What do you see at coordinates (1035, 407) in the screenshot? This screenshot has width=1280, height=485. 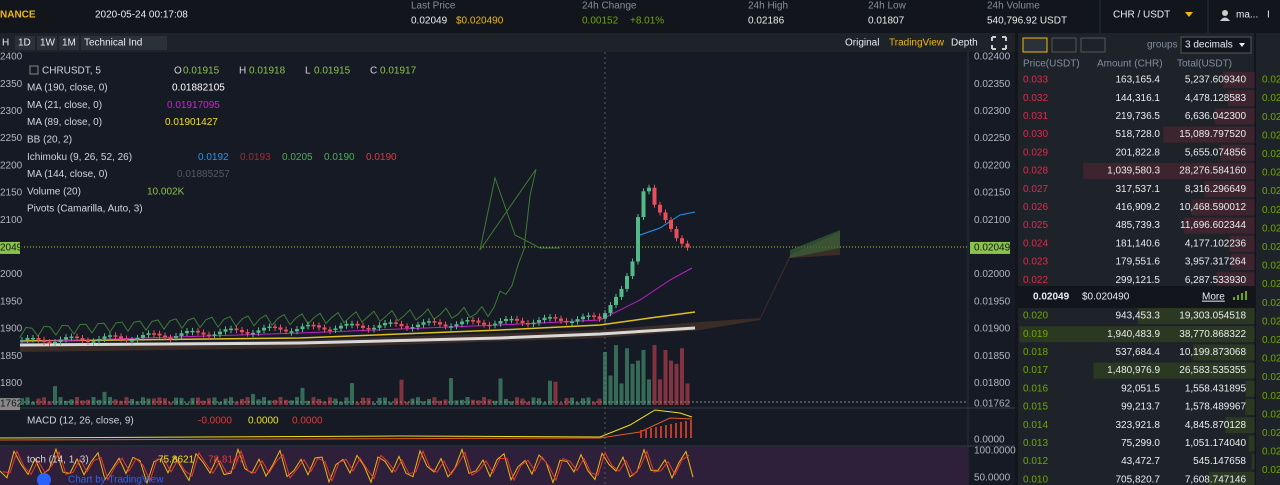 I see `ob-price: 0.015` at bounding box center [1035, 407].